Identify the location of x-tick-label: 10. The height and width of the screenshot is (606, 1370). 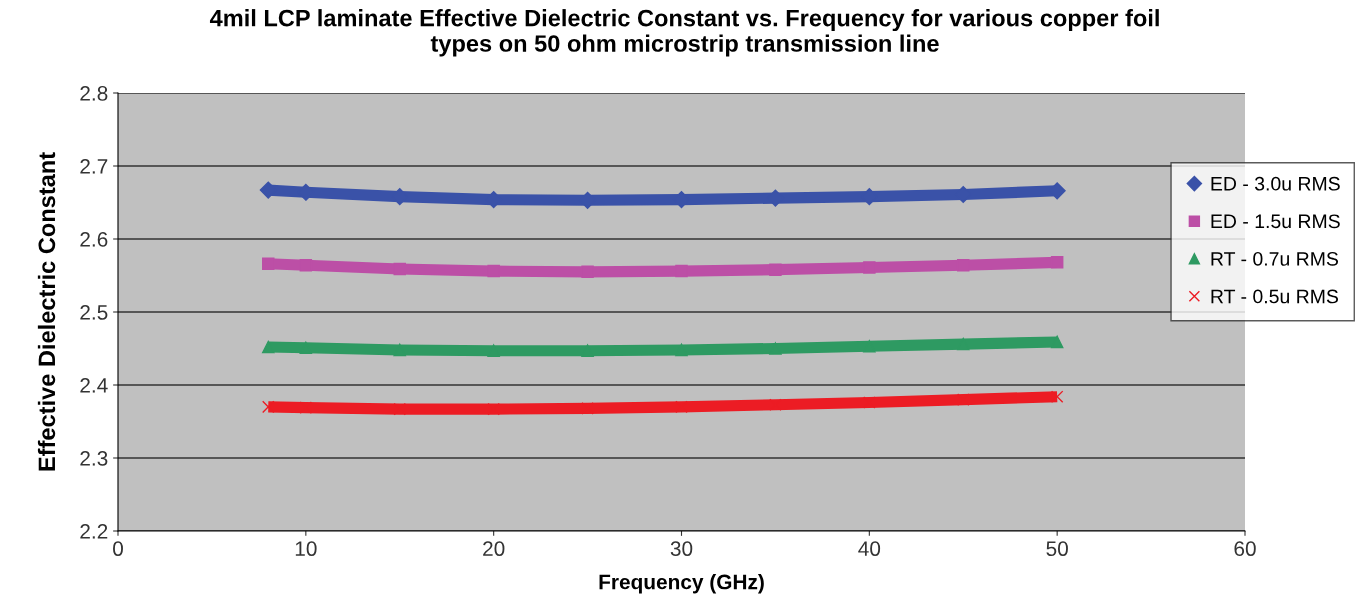
(306, 549).